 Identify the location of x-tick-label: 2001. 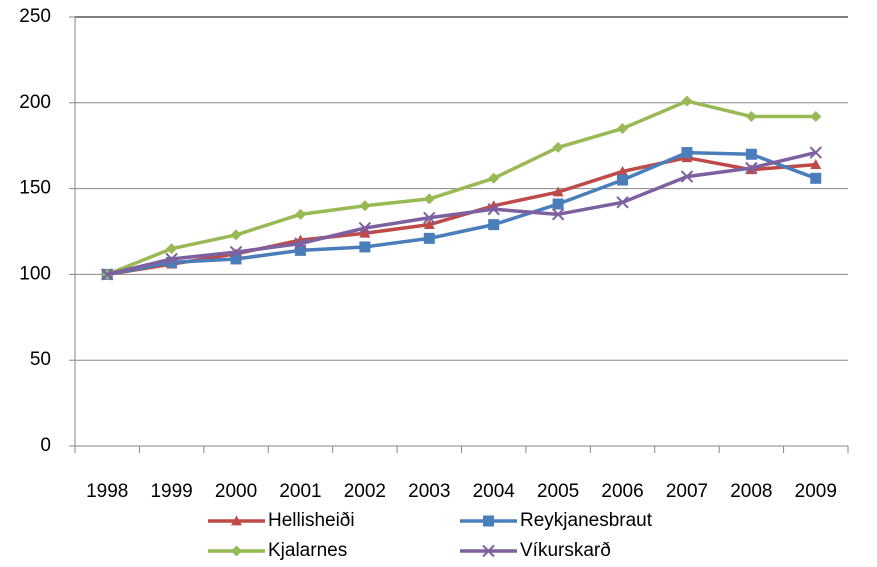
(300, 491).